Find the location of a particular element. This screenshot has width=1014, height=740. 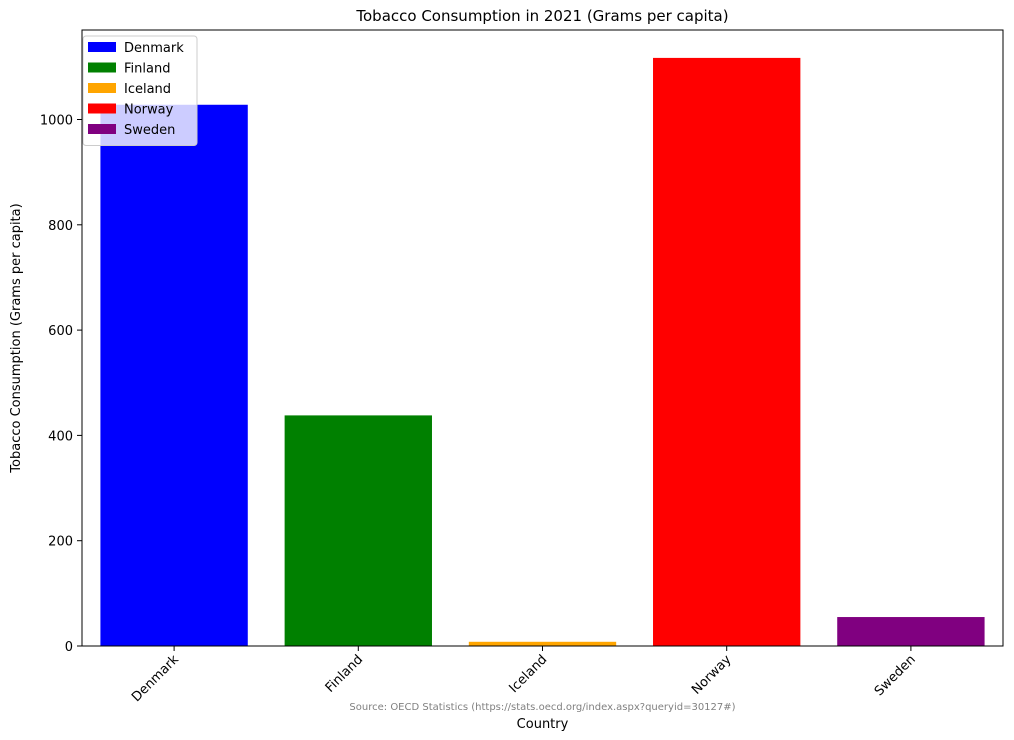

legend-label-iceland: Iceland is located at coordinates (147, 89).